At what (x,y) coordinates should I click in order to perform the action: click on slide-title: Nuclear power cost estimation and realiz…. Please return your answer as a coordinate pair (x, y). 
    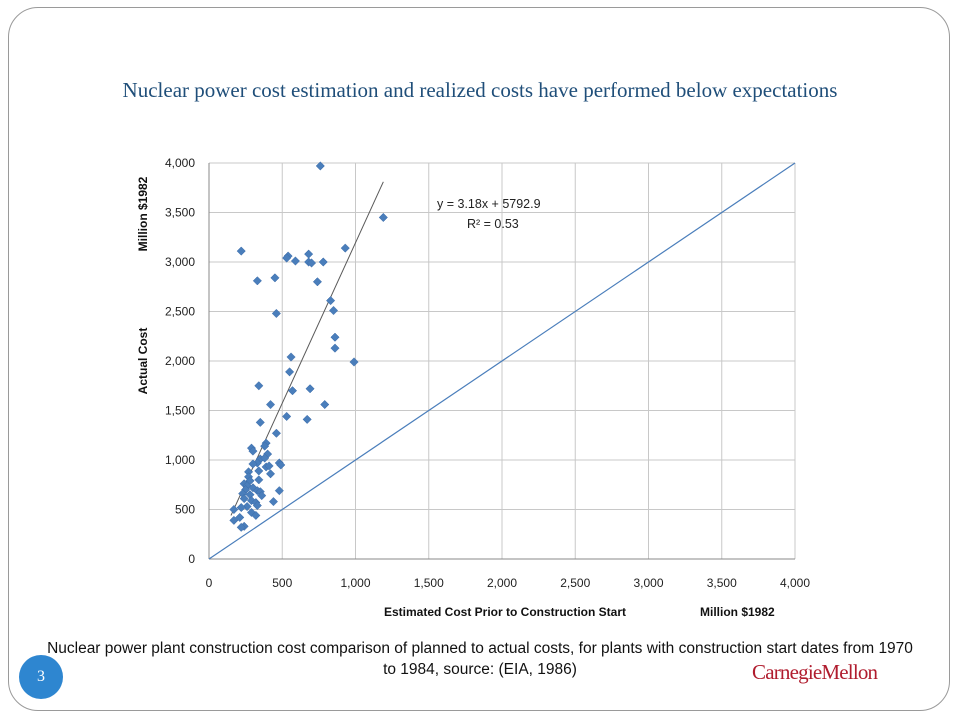
    Looking at the image, I should click on (480, 90).